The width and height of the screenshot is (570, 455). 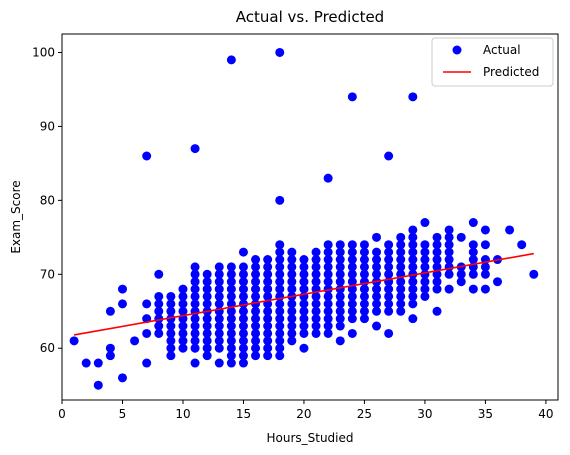 I want to click on legend-actual-marker, so click(x=457, y=50).